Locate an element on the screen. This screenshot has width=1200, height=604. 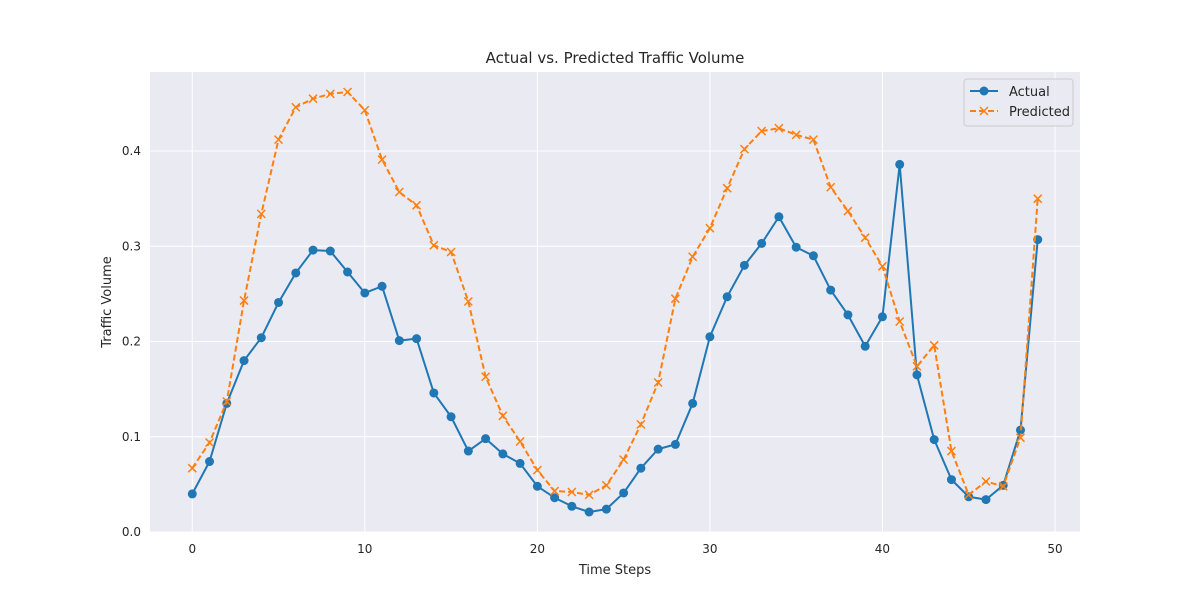
y-tick-labels: 0.0 0.1 0.2 0.3 0.4 is located at coordinates (131, 341).